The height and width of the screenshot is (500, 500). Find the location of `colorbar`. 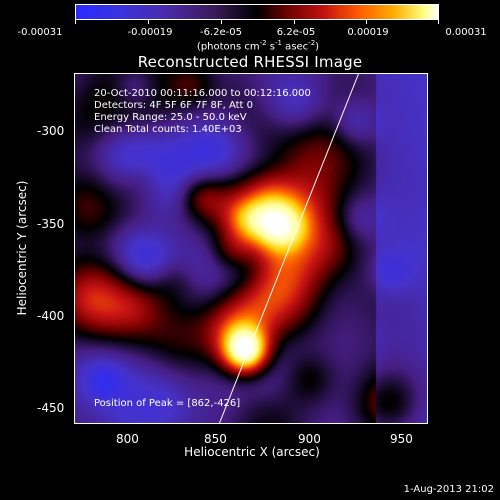

colorbar is located at coordinates (257, 12).